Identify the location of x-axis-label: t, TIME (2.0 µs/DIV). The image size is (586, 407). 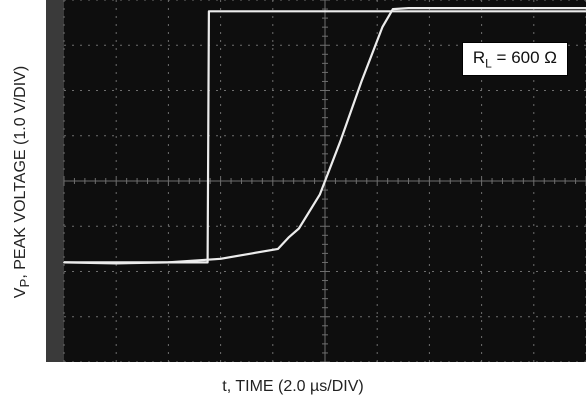
(293, 386).